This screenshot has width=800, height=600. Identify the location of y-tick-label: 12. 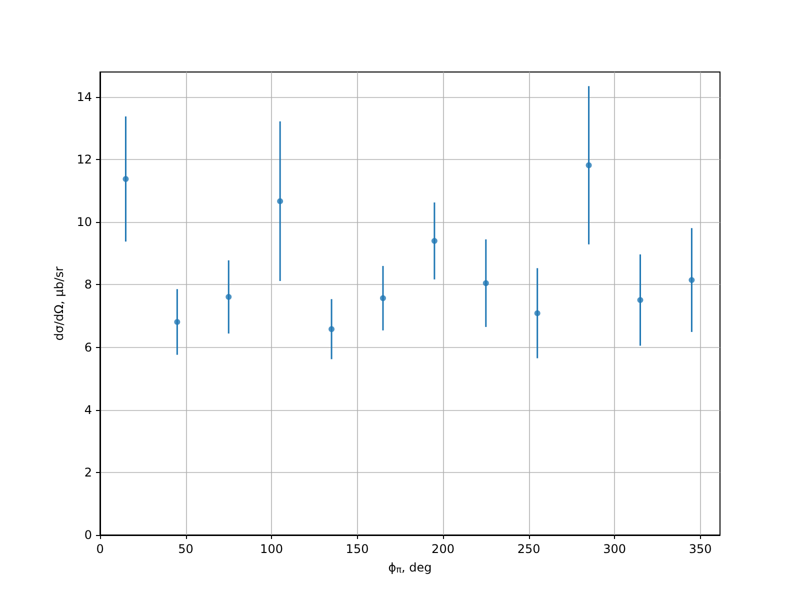
(84, 159).